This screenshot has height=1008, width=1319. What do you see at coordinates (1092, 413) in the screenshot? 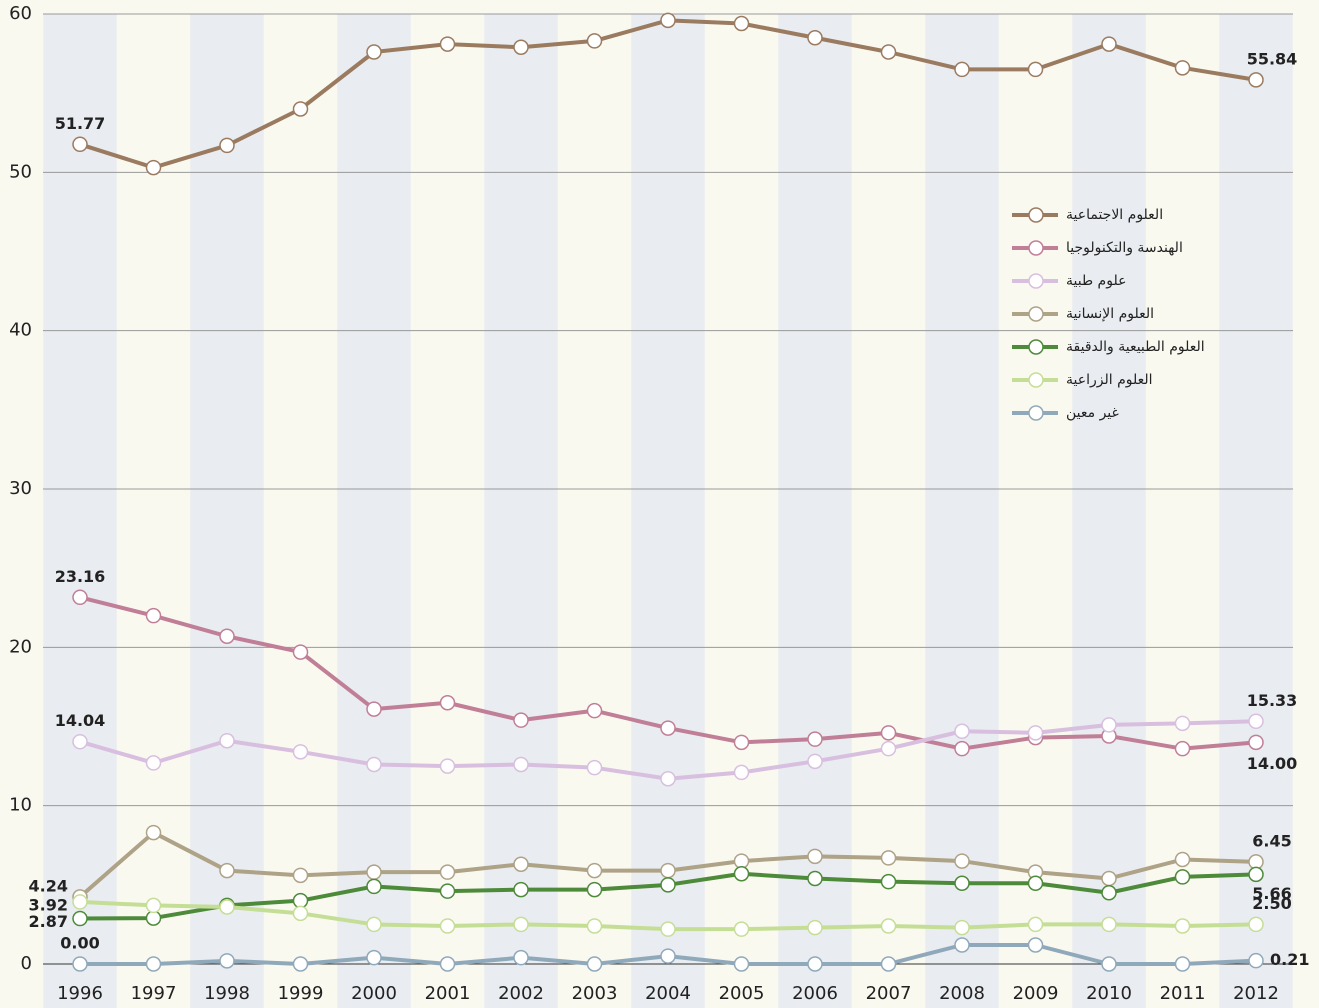
I see `legend-label: غير معين` at bounding box center [1092, 413].